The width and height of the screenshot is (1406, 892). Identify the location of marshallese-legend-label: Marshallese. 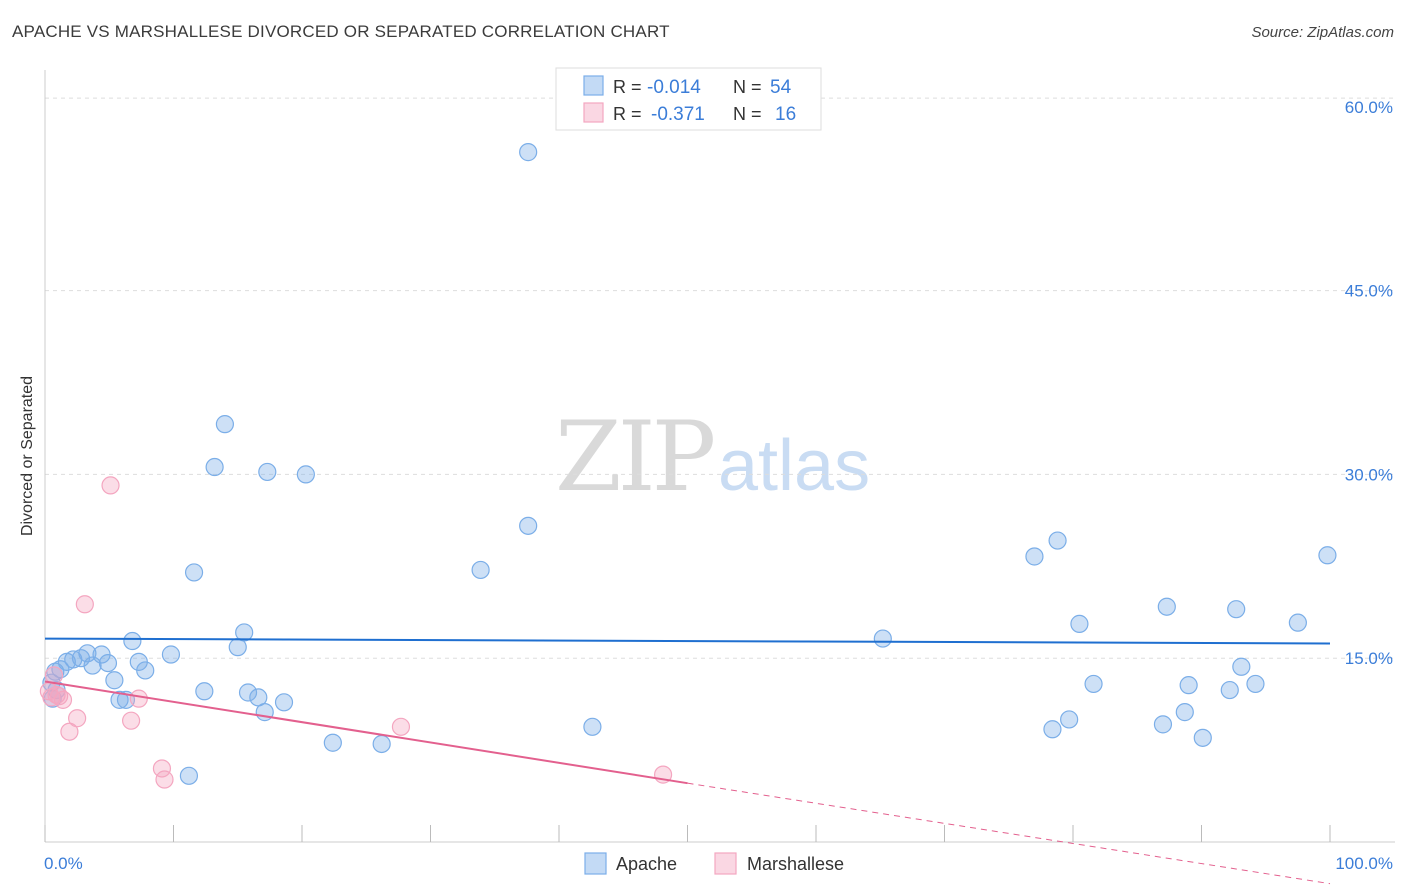
(795, 864).